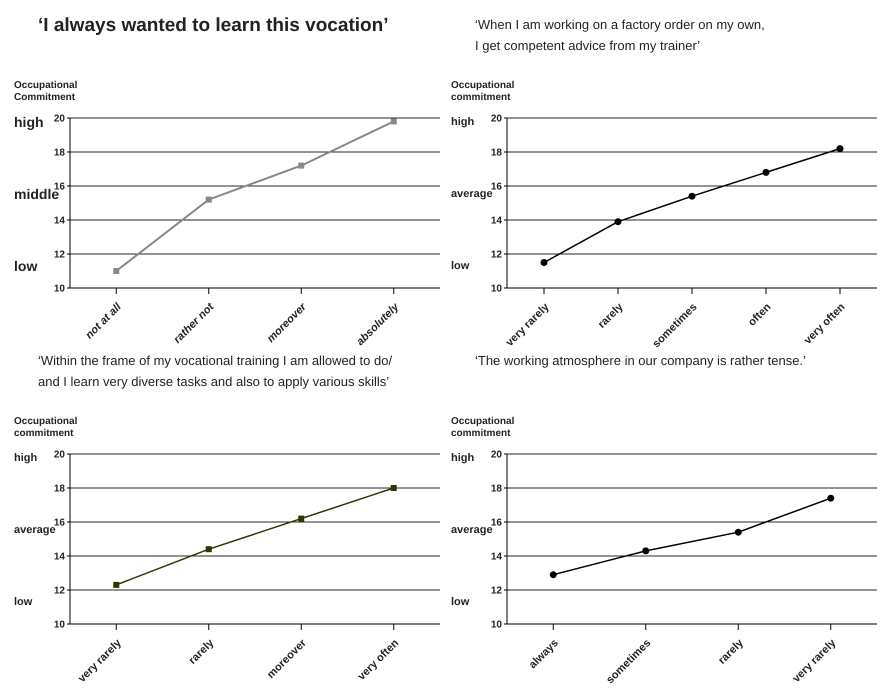 The image size is (889, 688). I want to click on chart-title: ‘When I am working on a factory order on my own, I get competent advice from my trainer’, so click(620, 35).